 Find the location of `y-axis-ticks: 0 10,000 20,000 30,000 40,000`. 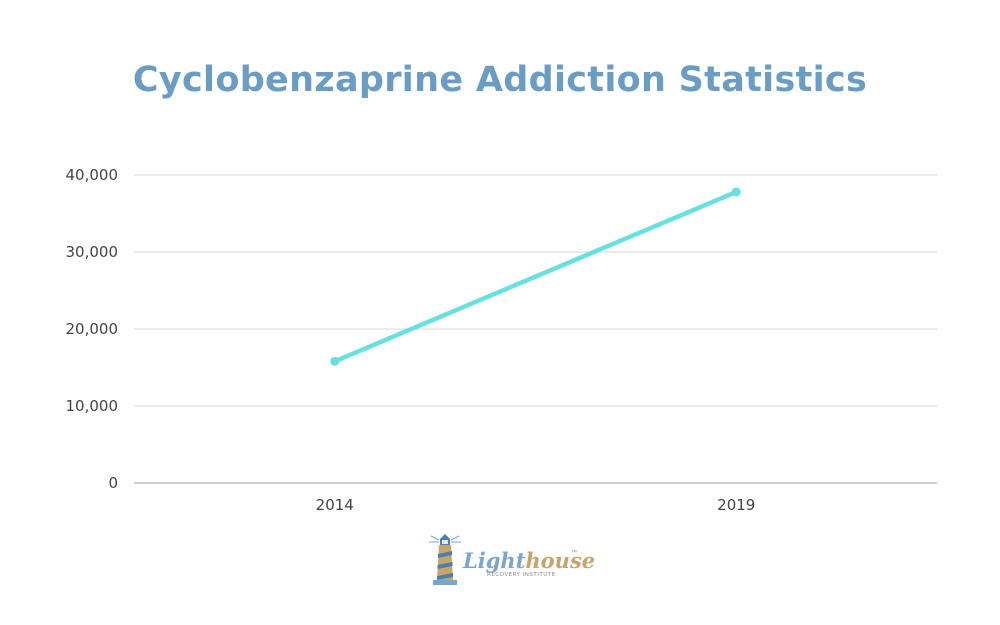

y-axis-ticks: 0 10,000 20,000 30,000 40,000 is located at coordinates (92, 329).